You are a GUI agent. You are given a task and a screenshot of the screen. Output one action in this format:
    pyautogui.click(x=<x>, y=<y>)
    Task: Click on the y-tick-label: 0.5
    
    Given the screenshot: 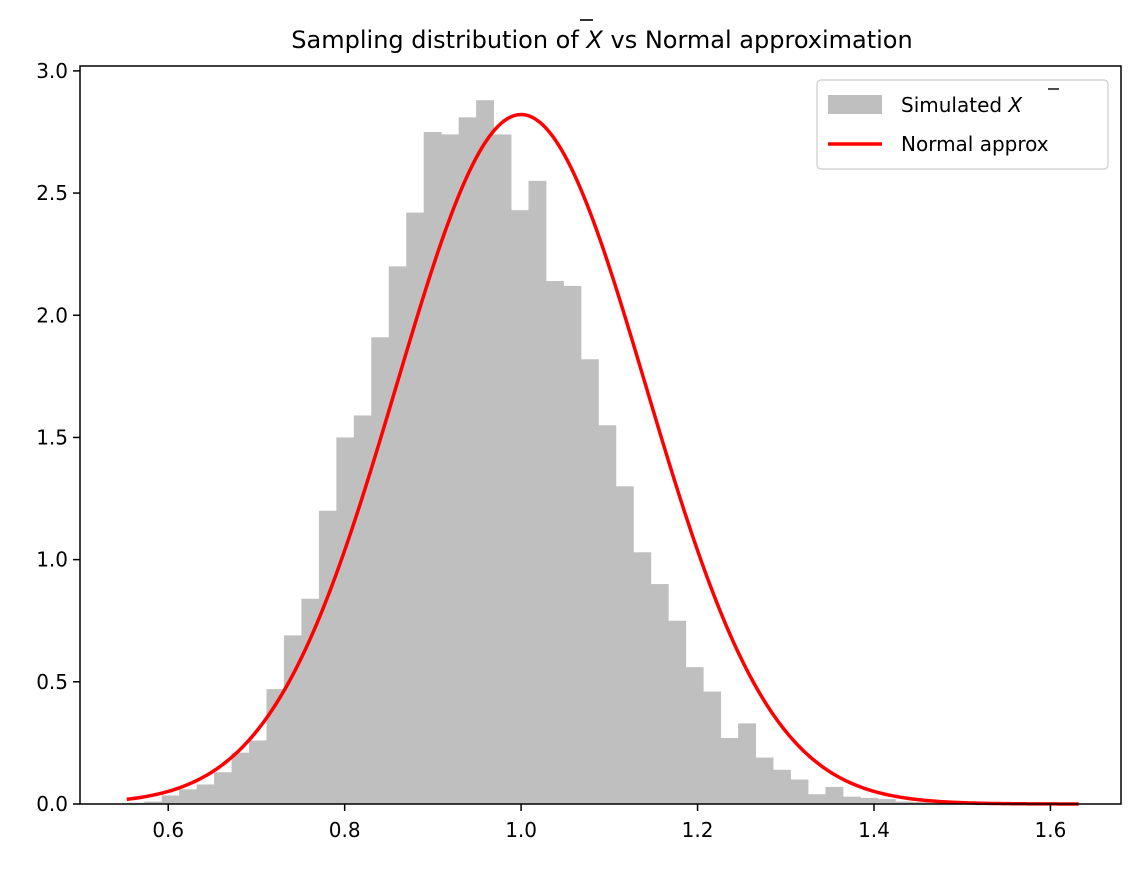 What is the action you would take?
    pyautogui.click(x=52, y=682)
    